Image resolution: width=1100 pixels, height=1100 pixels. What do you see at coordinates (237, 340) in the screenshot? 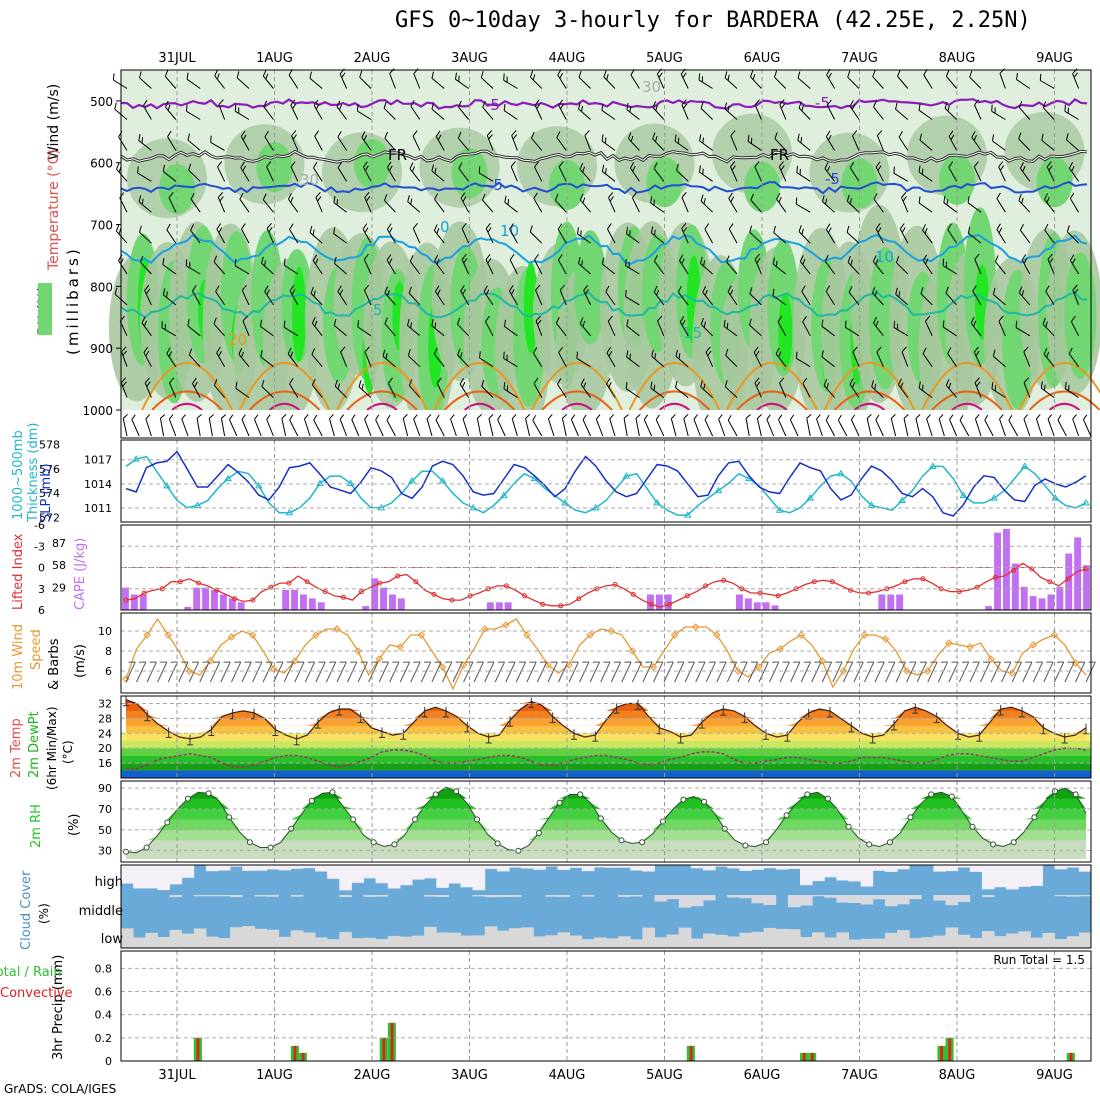
I see `contour-label: 20` at bounding box center [237, 340].